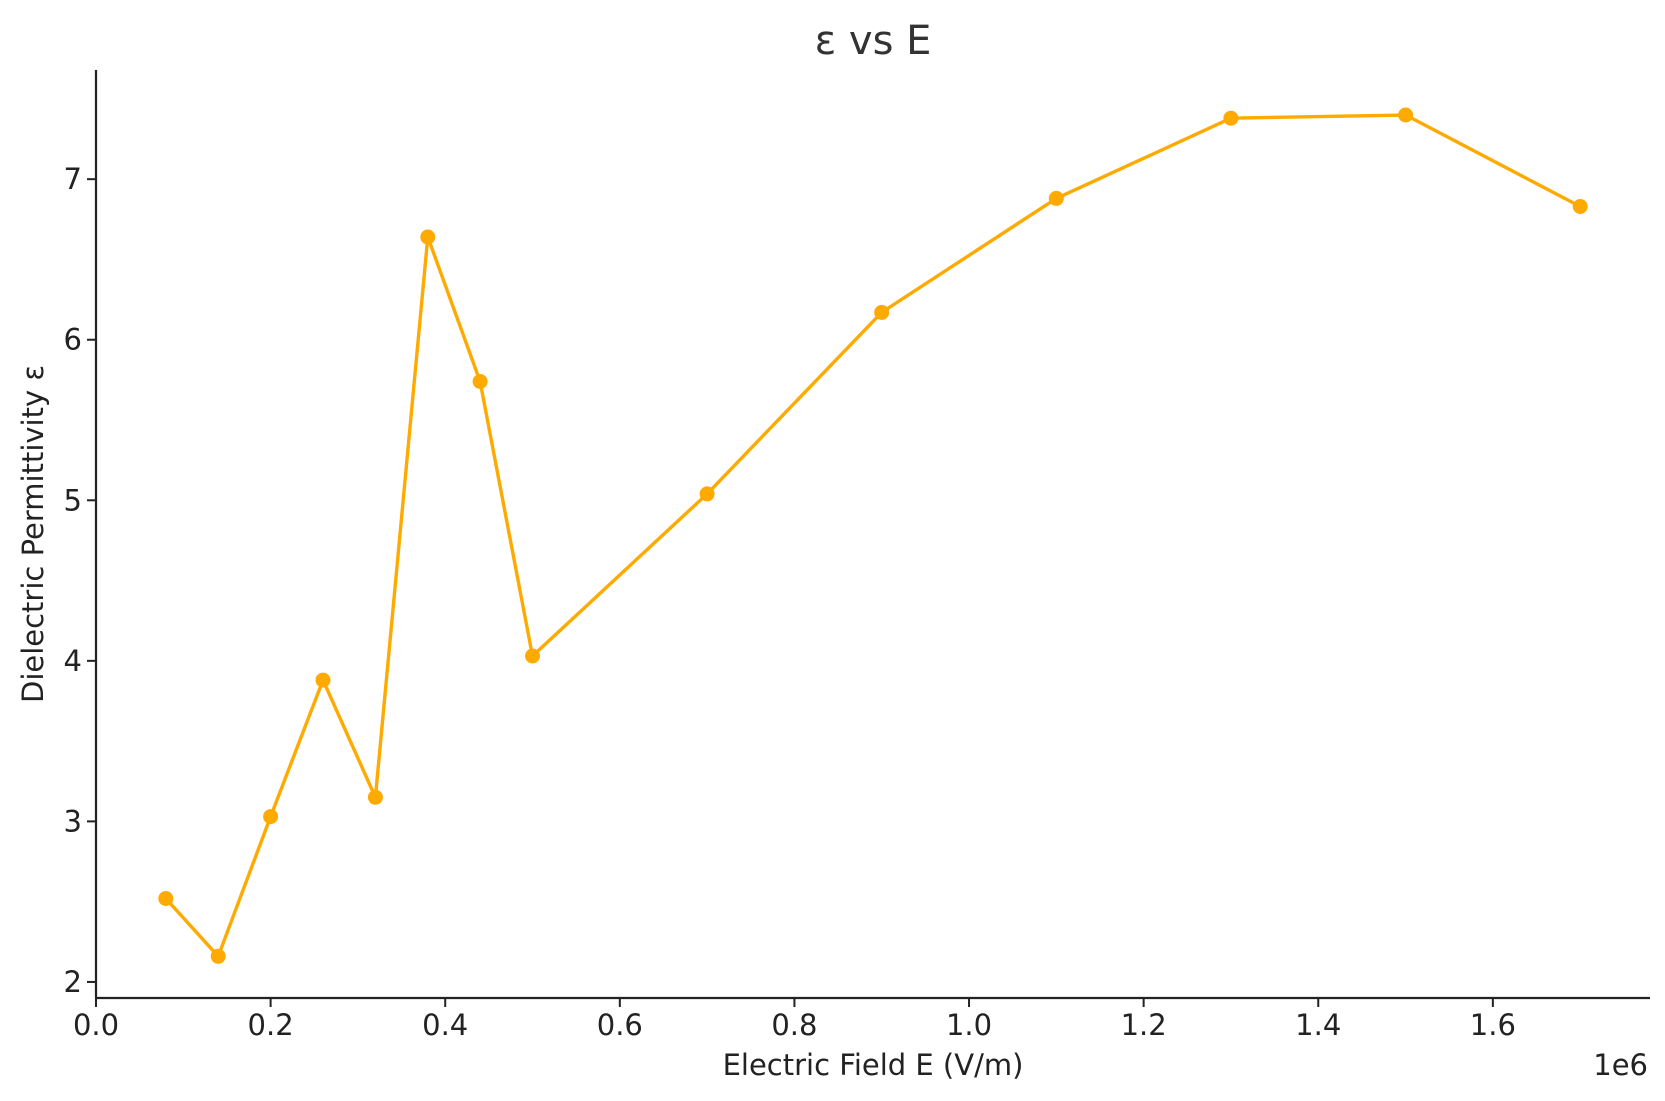 The width and height of the screenshot is (1665, 1101). What do you see at coordinates (73, 179) in the screenshot?
I see `y-tick-label: 7` at bounding box center [73, 179].